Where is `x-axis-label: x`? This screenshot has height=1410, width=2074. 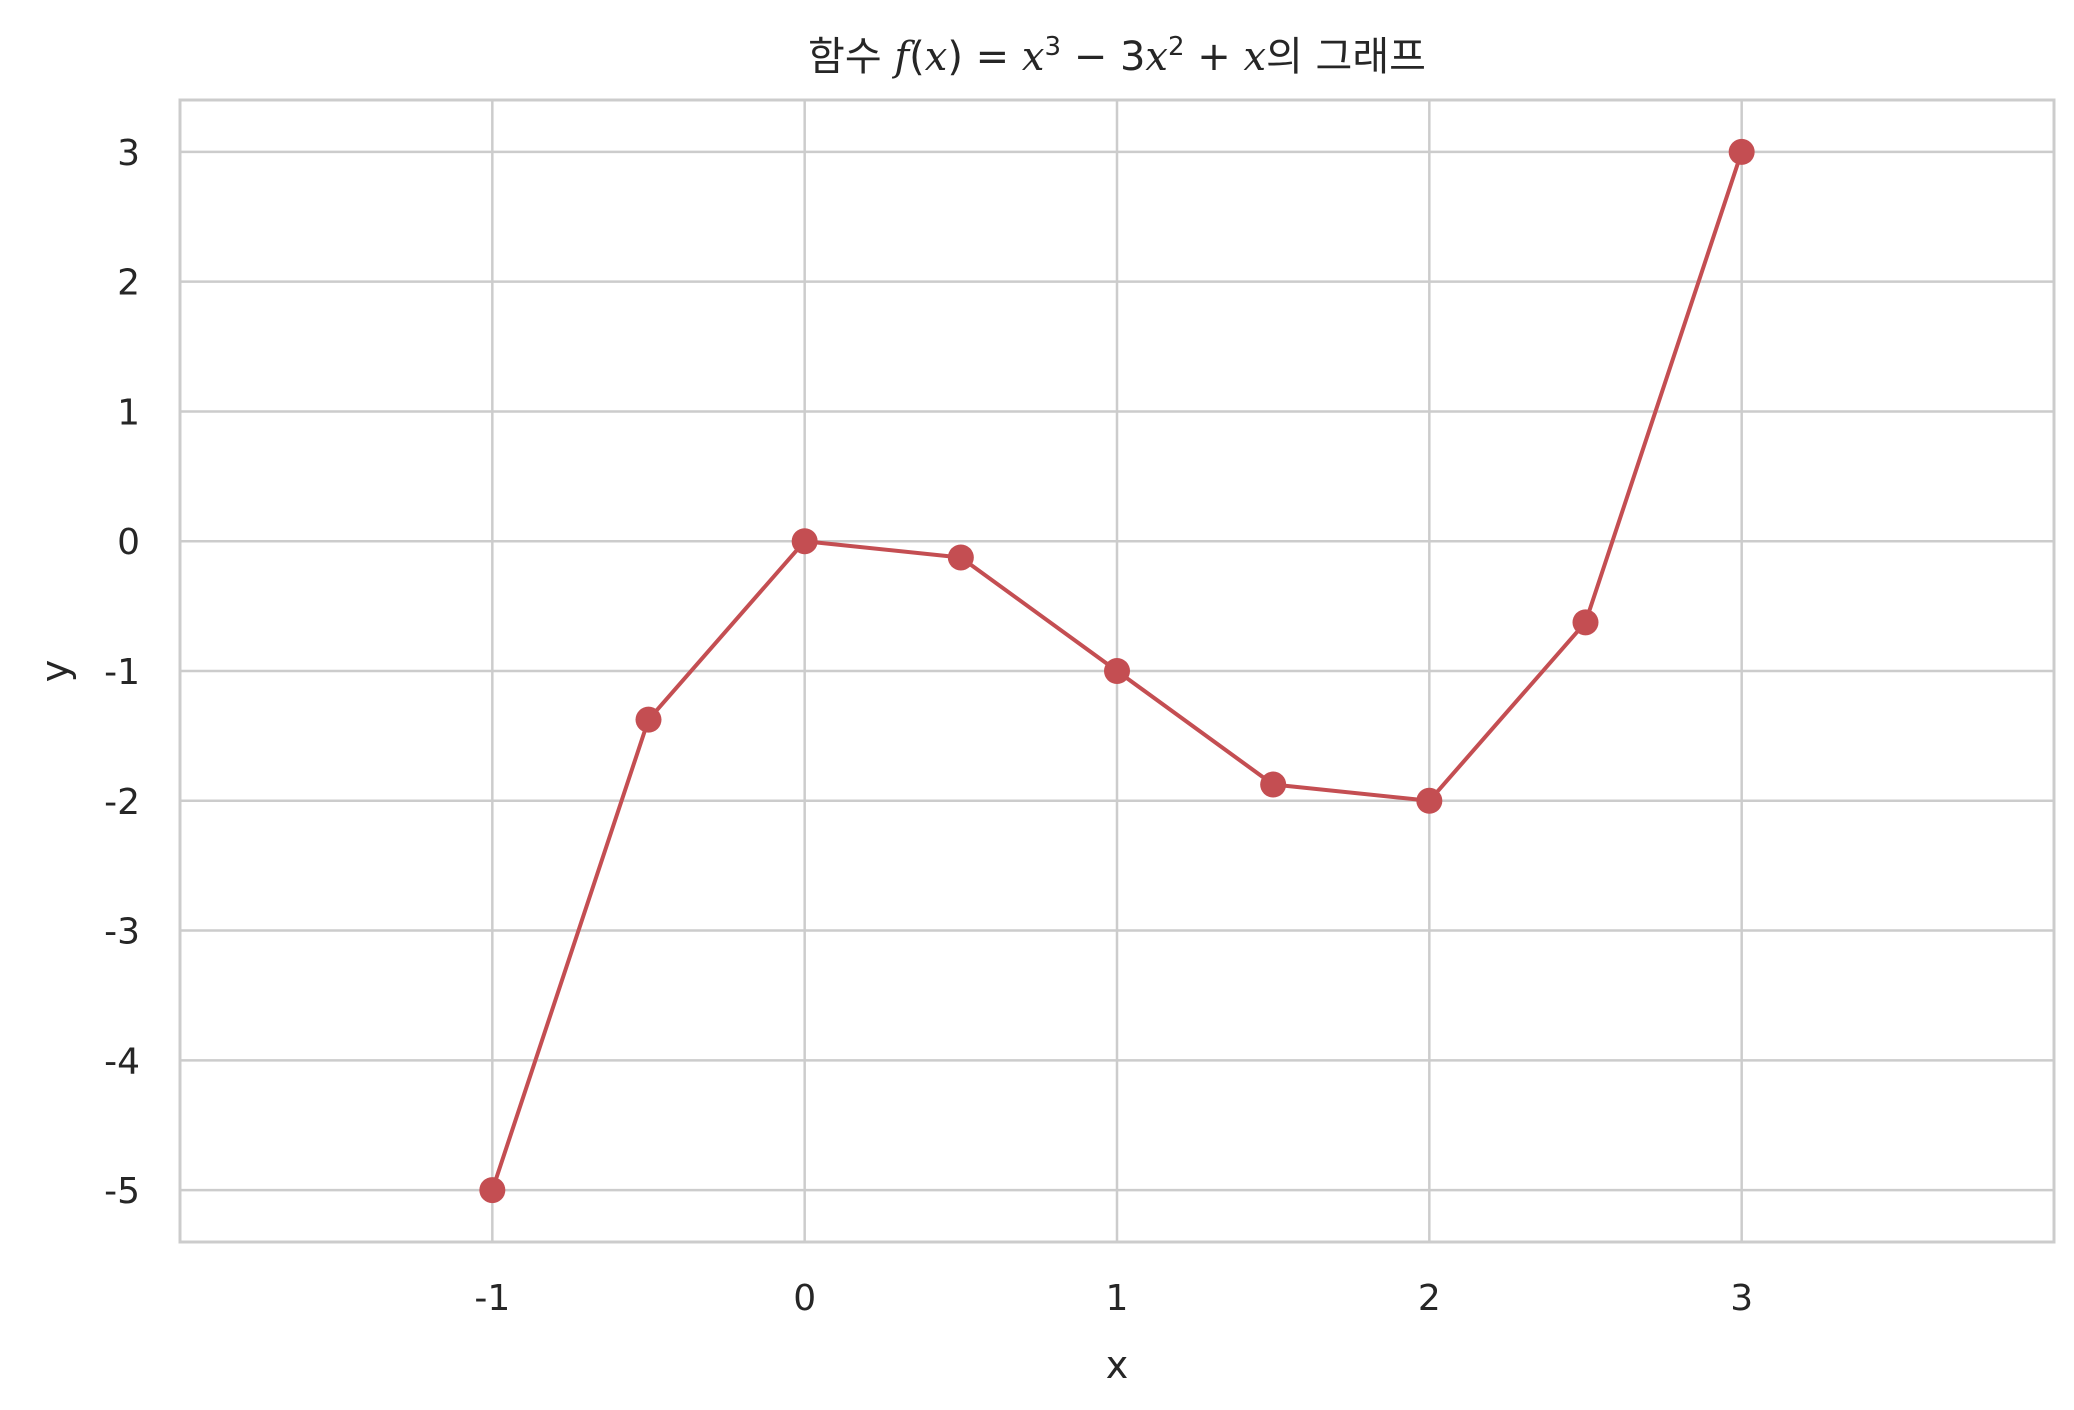 x-axis-label: x is located at coordinates (1117, 1365).